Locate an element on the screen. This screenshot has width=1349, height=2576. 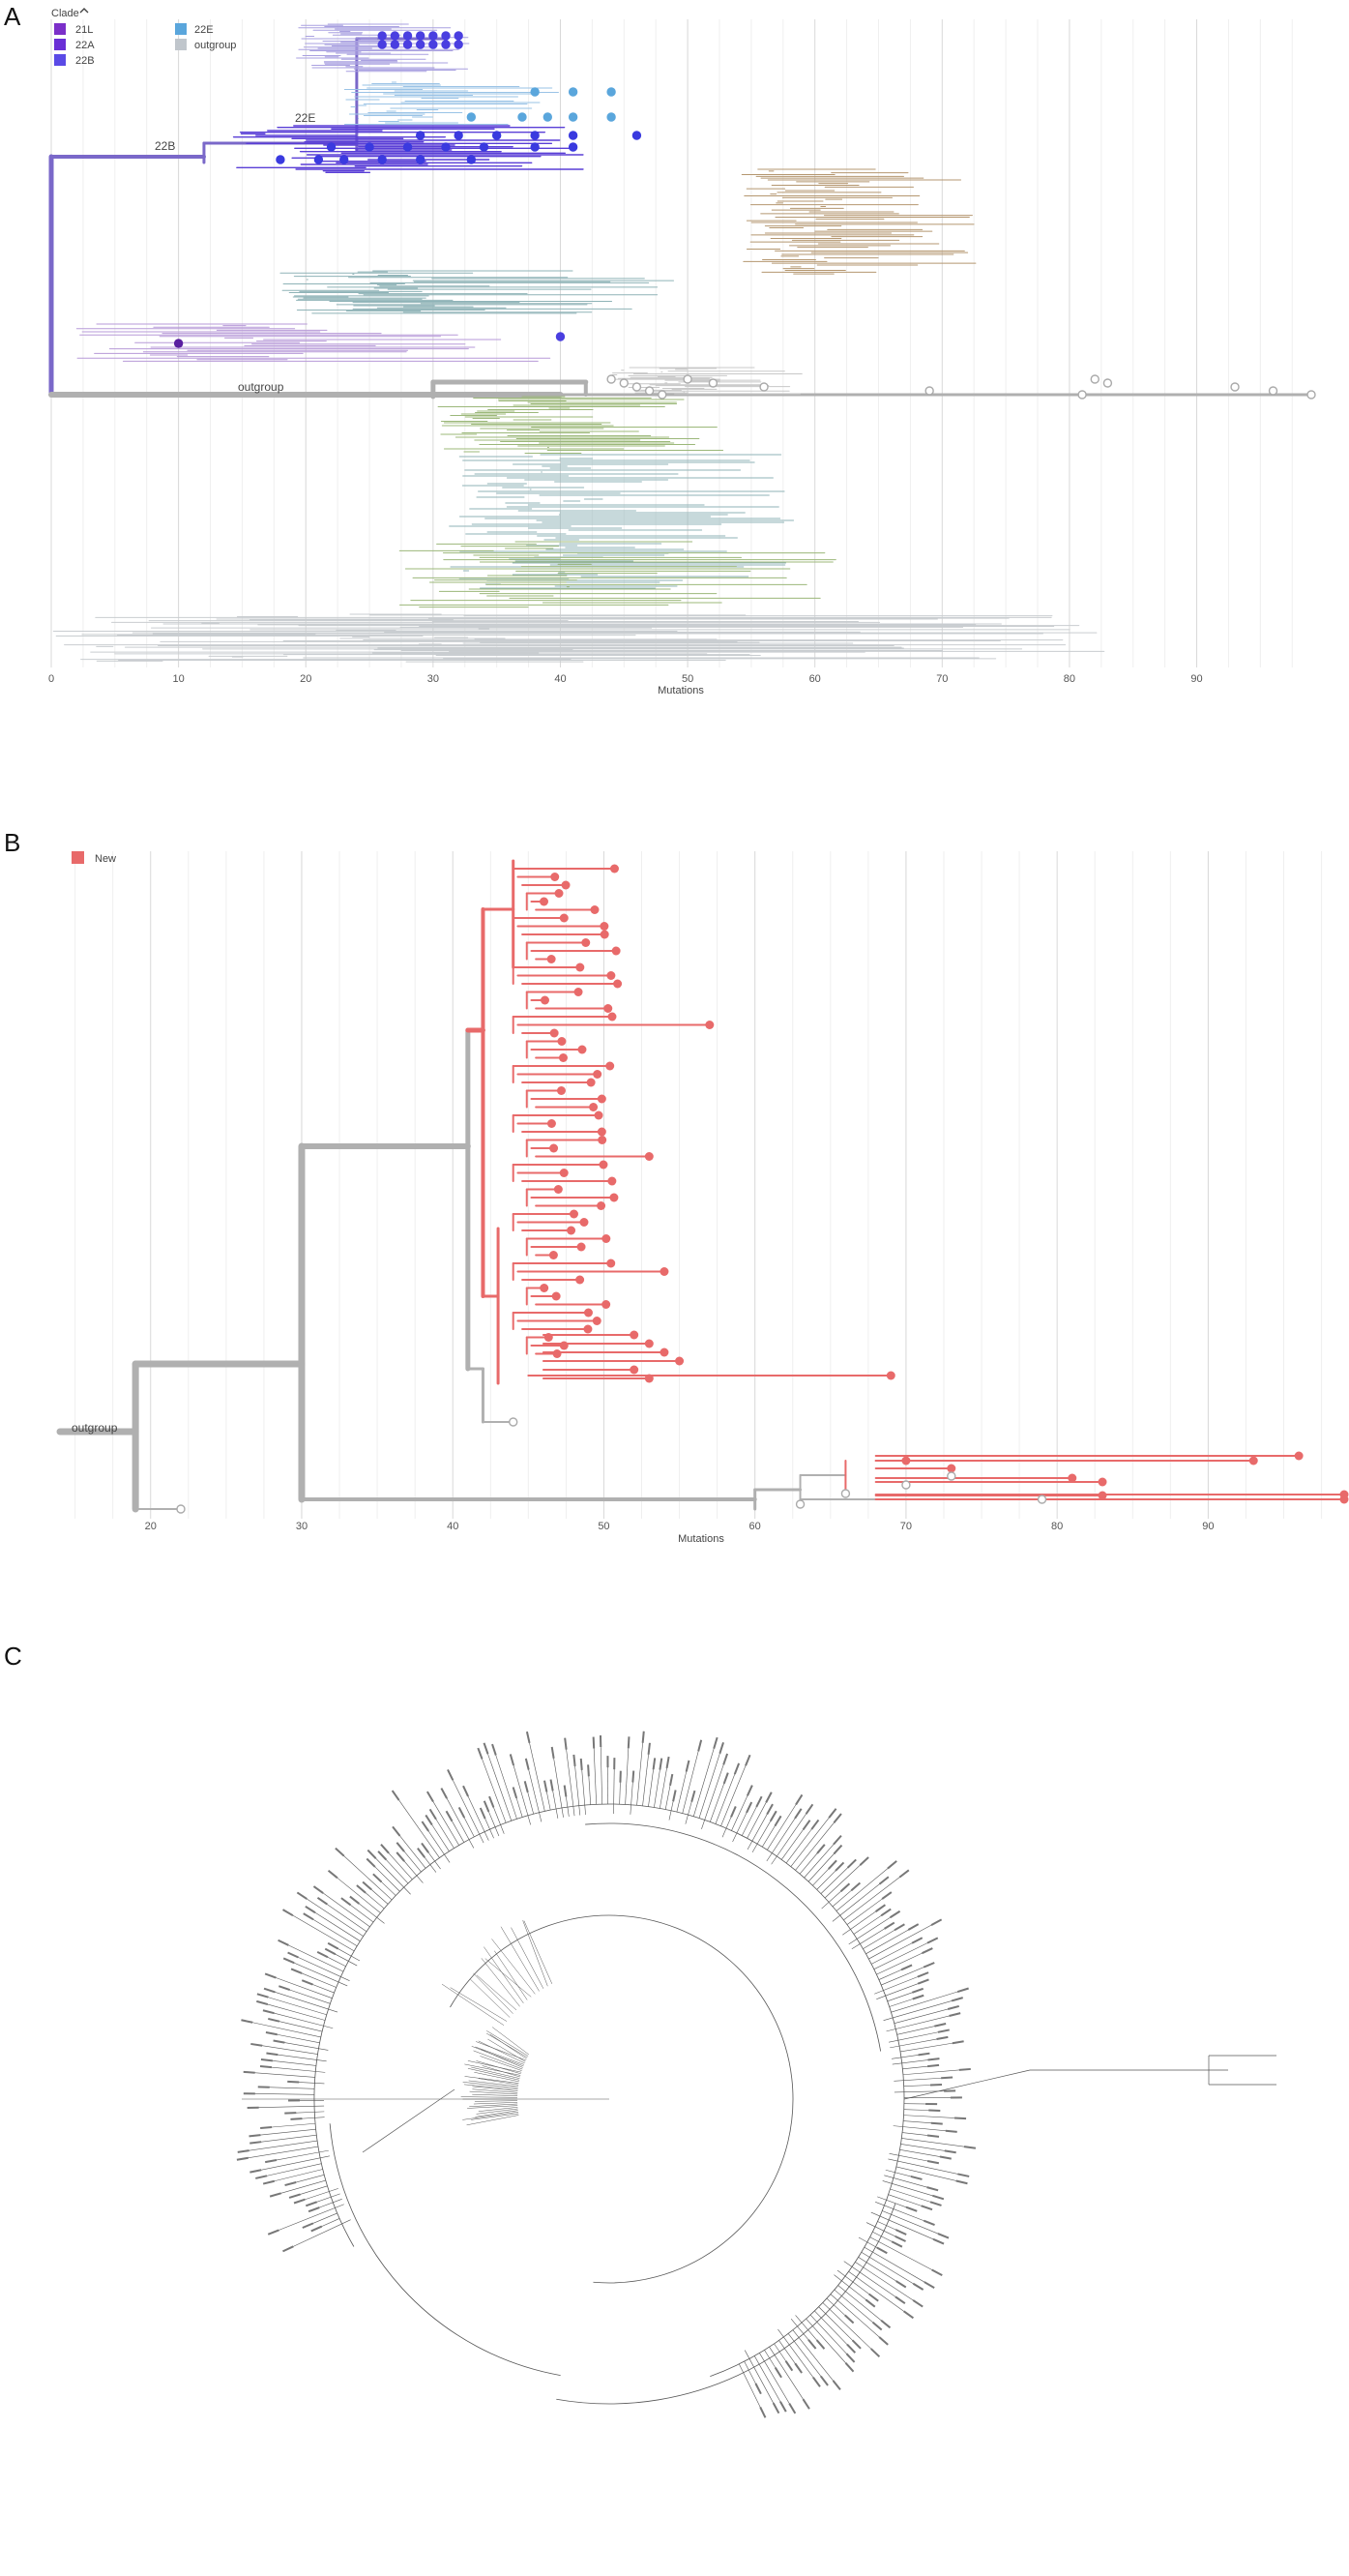
legend-item-new: New is located at coordinates (94, 858).